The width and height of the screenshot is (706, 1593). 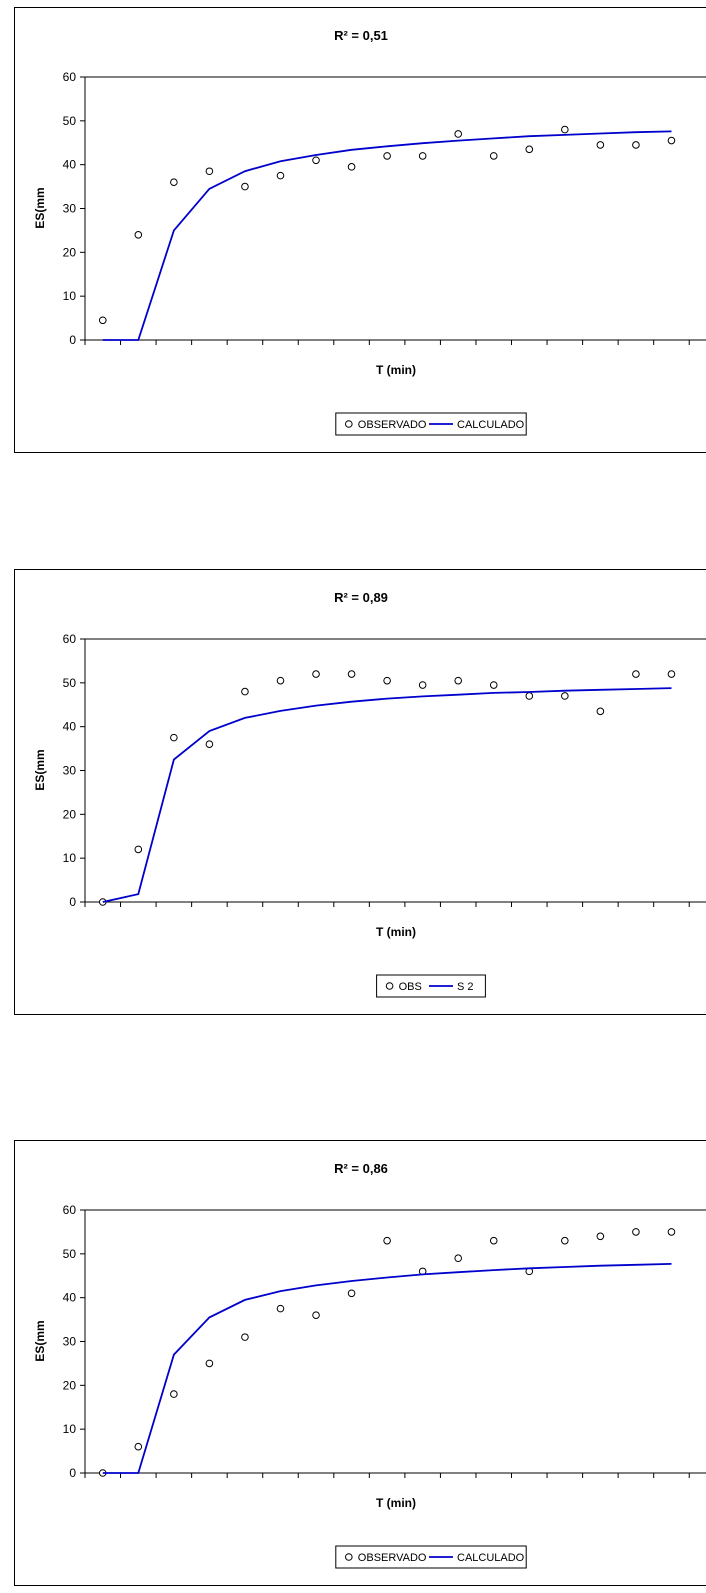 I want to click on chart-title: R² = 0,51, so click(x=361, y=35).